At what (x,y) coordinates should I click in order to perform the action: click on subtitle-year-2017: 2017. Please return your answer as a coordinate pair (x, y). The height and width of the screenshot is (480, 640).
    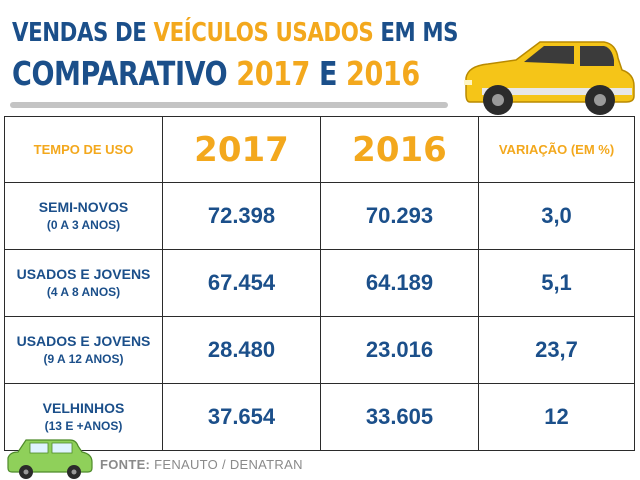
    Looking at the image, I should click on (273, 73).